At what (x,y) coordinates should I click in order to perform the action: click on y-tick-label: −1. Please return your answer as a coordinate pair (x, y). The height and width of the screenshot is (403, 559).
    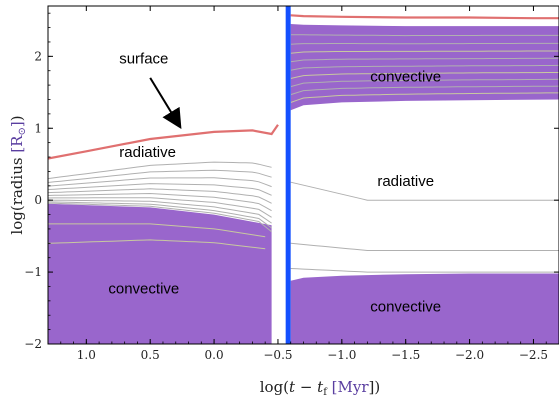
    Looking at the image, I should click on (33, 272).